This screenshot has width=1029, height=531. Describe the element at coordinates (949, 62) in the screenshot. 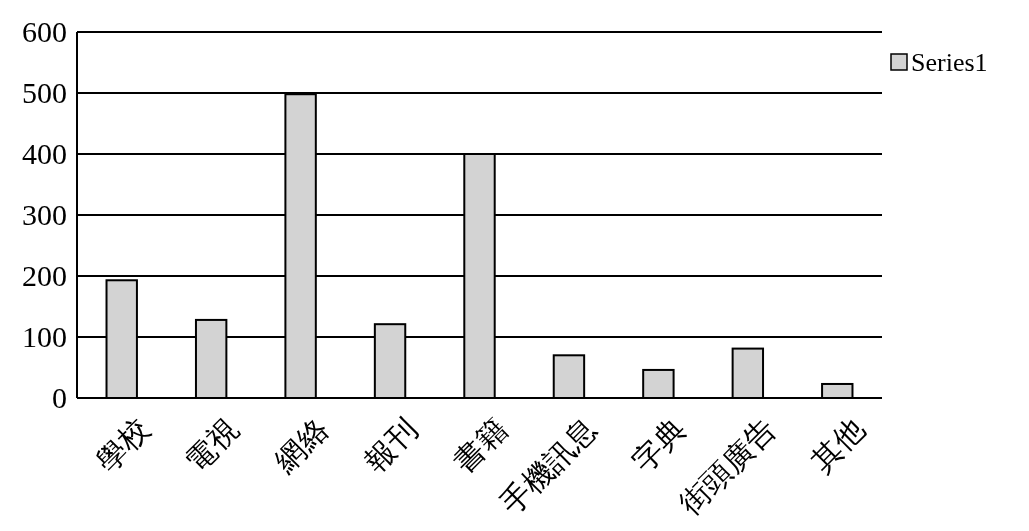

I see `legend-label: Series1` at that location.